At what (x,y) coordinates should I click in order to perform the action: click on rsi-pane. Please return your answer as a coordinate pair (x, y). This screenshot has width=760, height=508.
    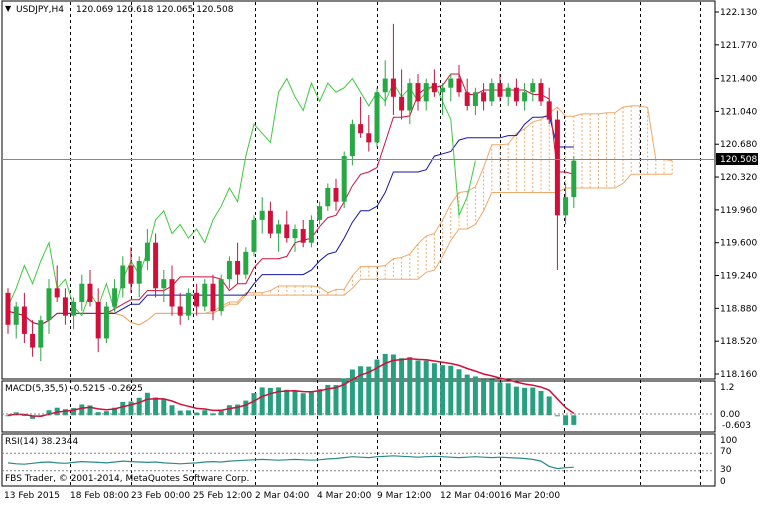
    Looking at the image, I should click on (358, 460).